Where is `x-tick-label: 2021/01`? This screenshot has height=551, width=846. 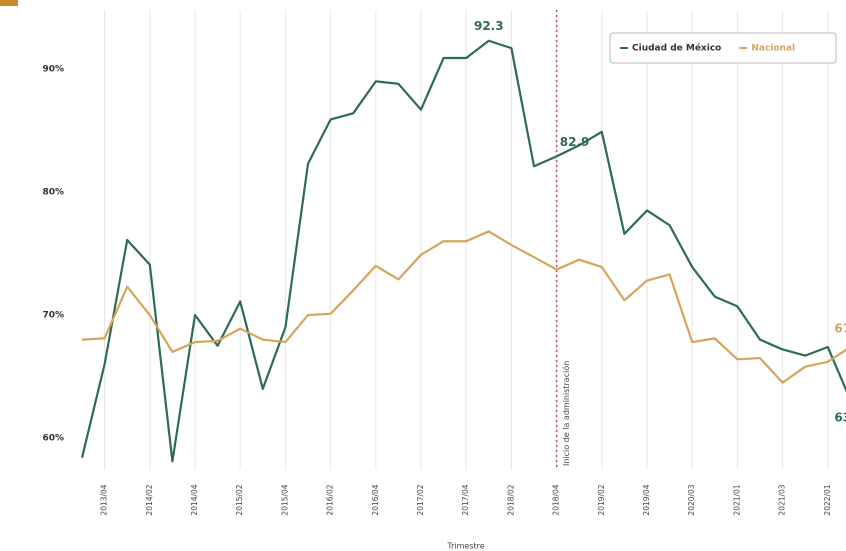 x-tick-label: 2021/01 is located at coordinates (736, 499).